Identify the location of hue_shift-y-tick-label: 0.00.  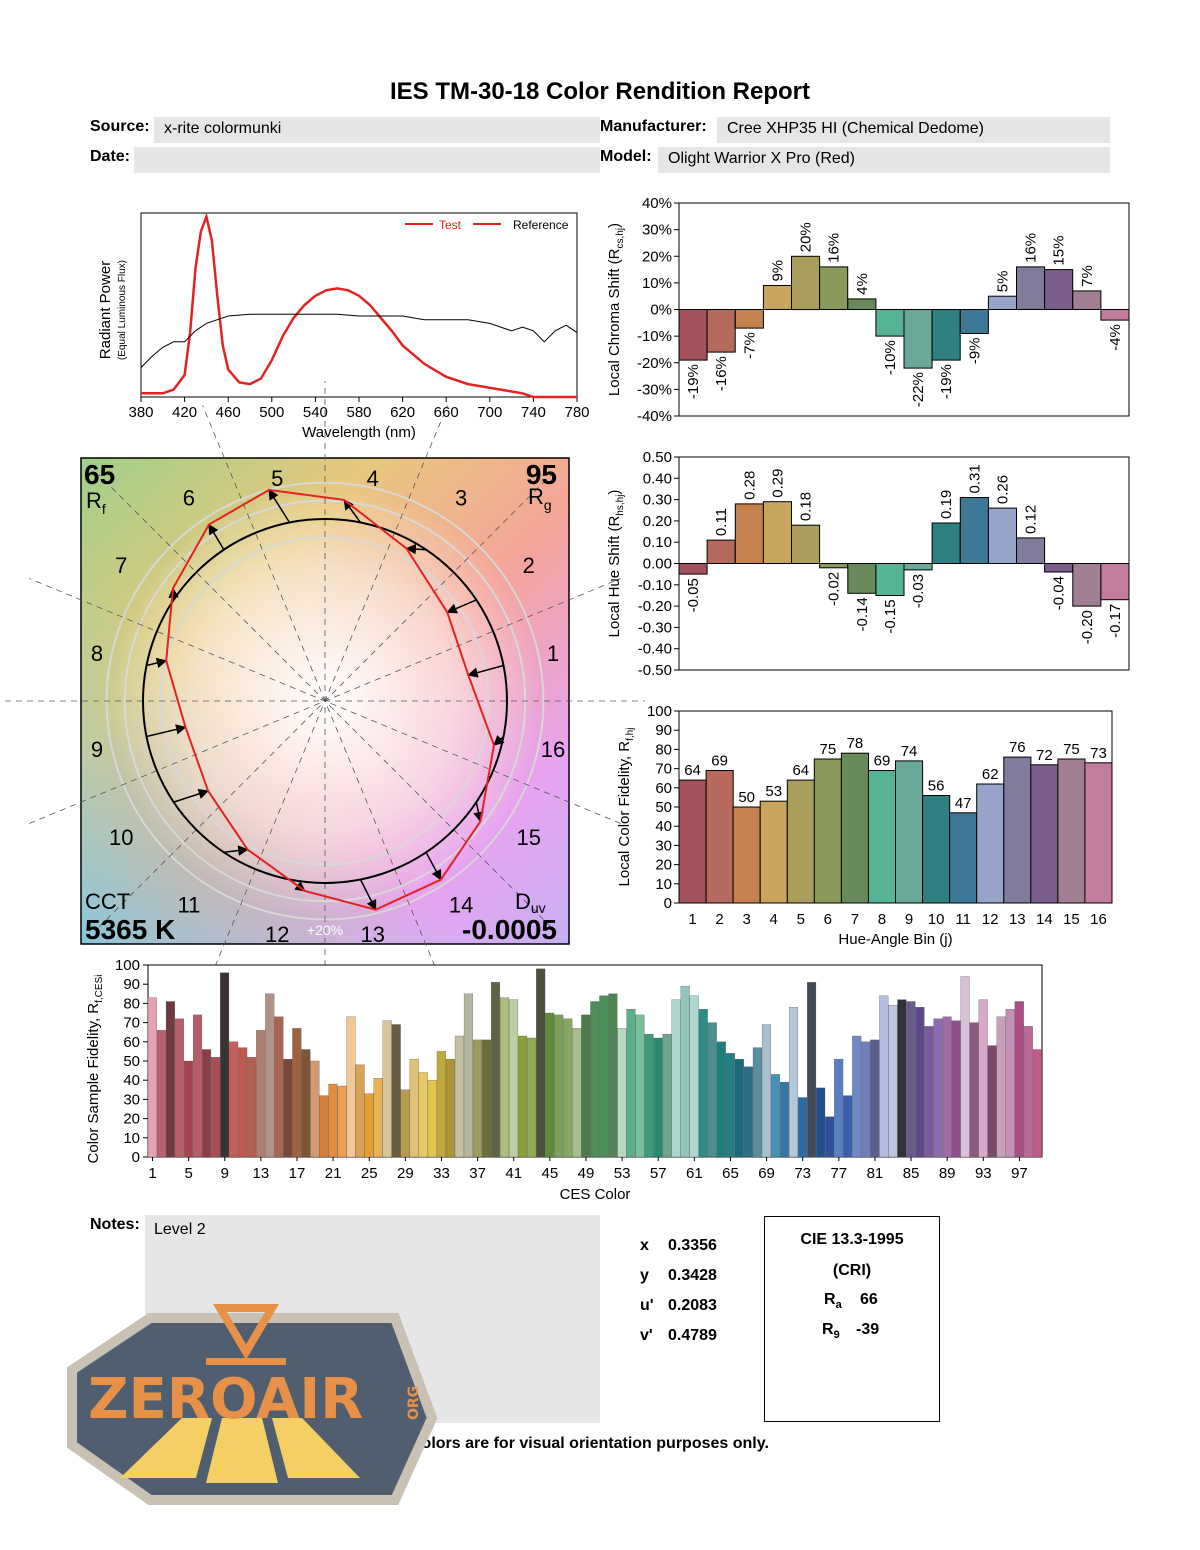
(657, 564).